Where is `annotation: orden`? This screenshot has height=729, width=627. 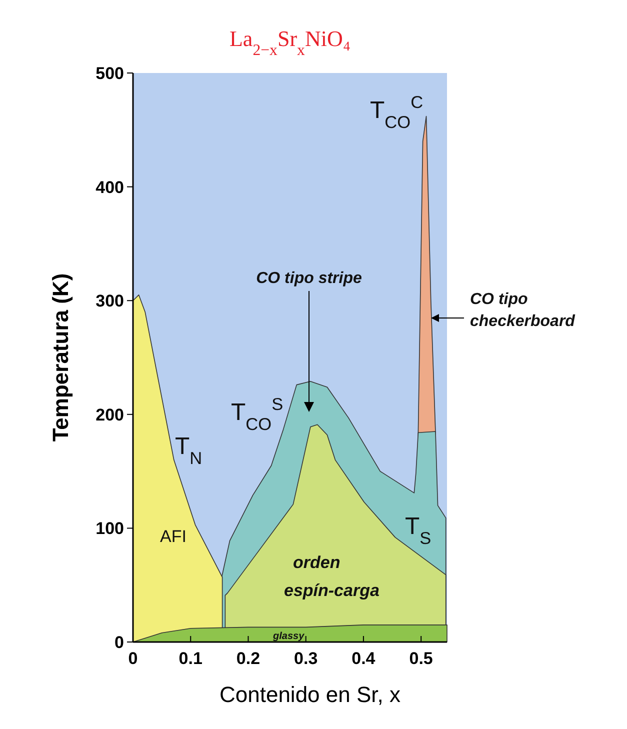 annotation: orden is located at coordinates (316, 562).